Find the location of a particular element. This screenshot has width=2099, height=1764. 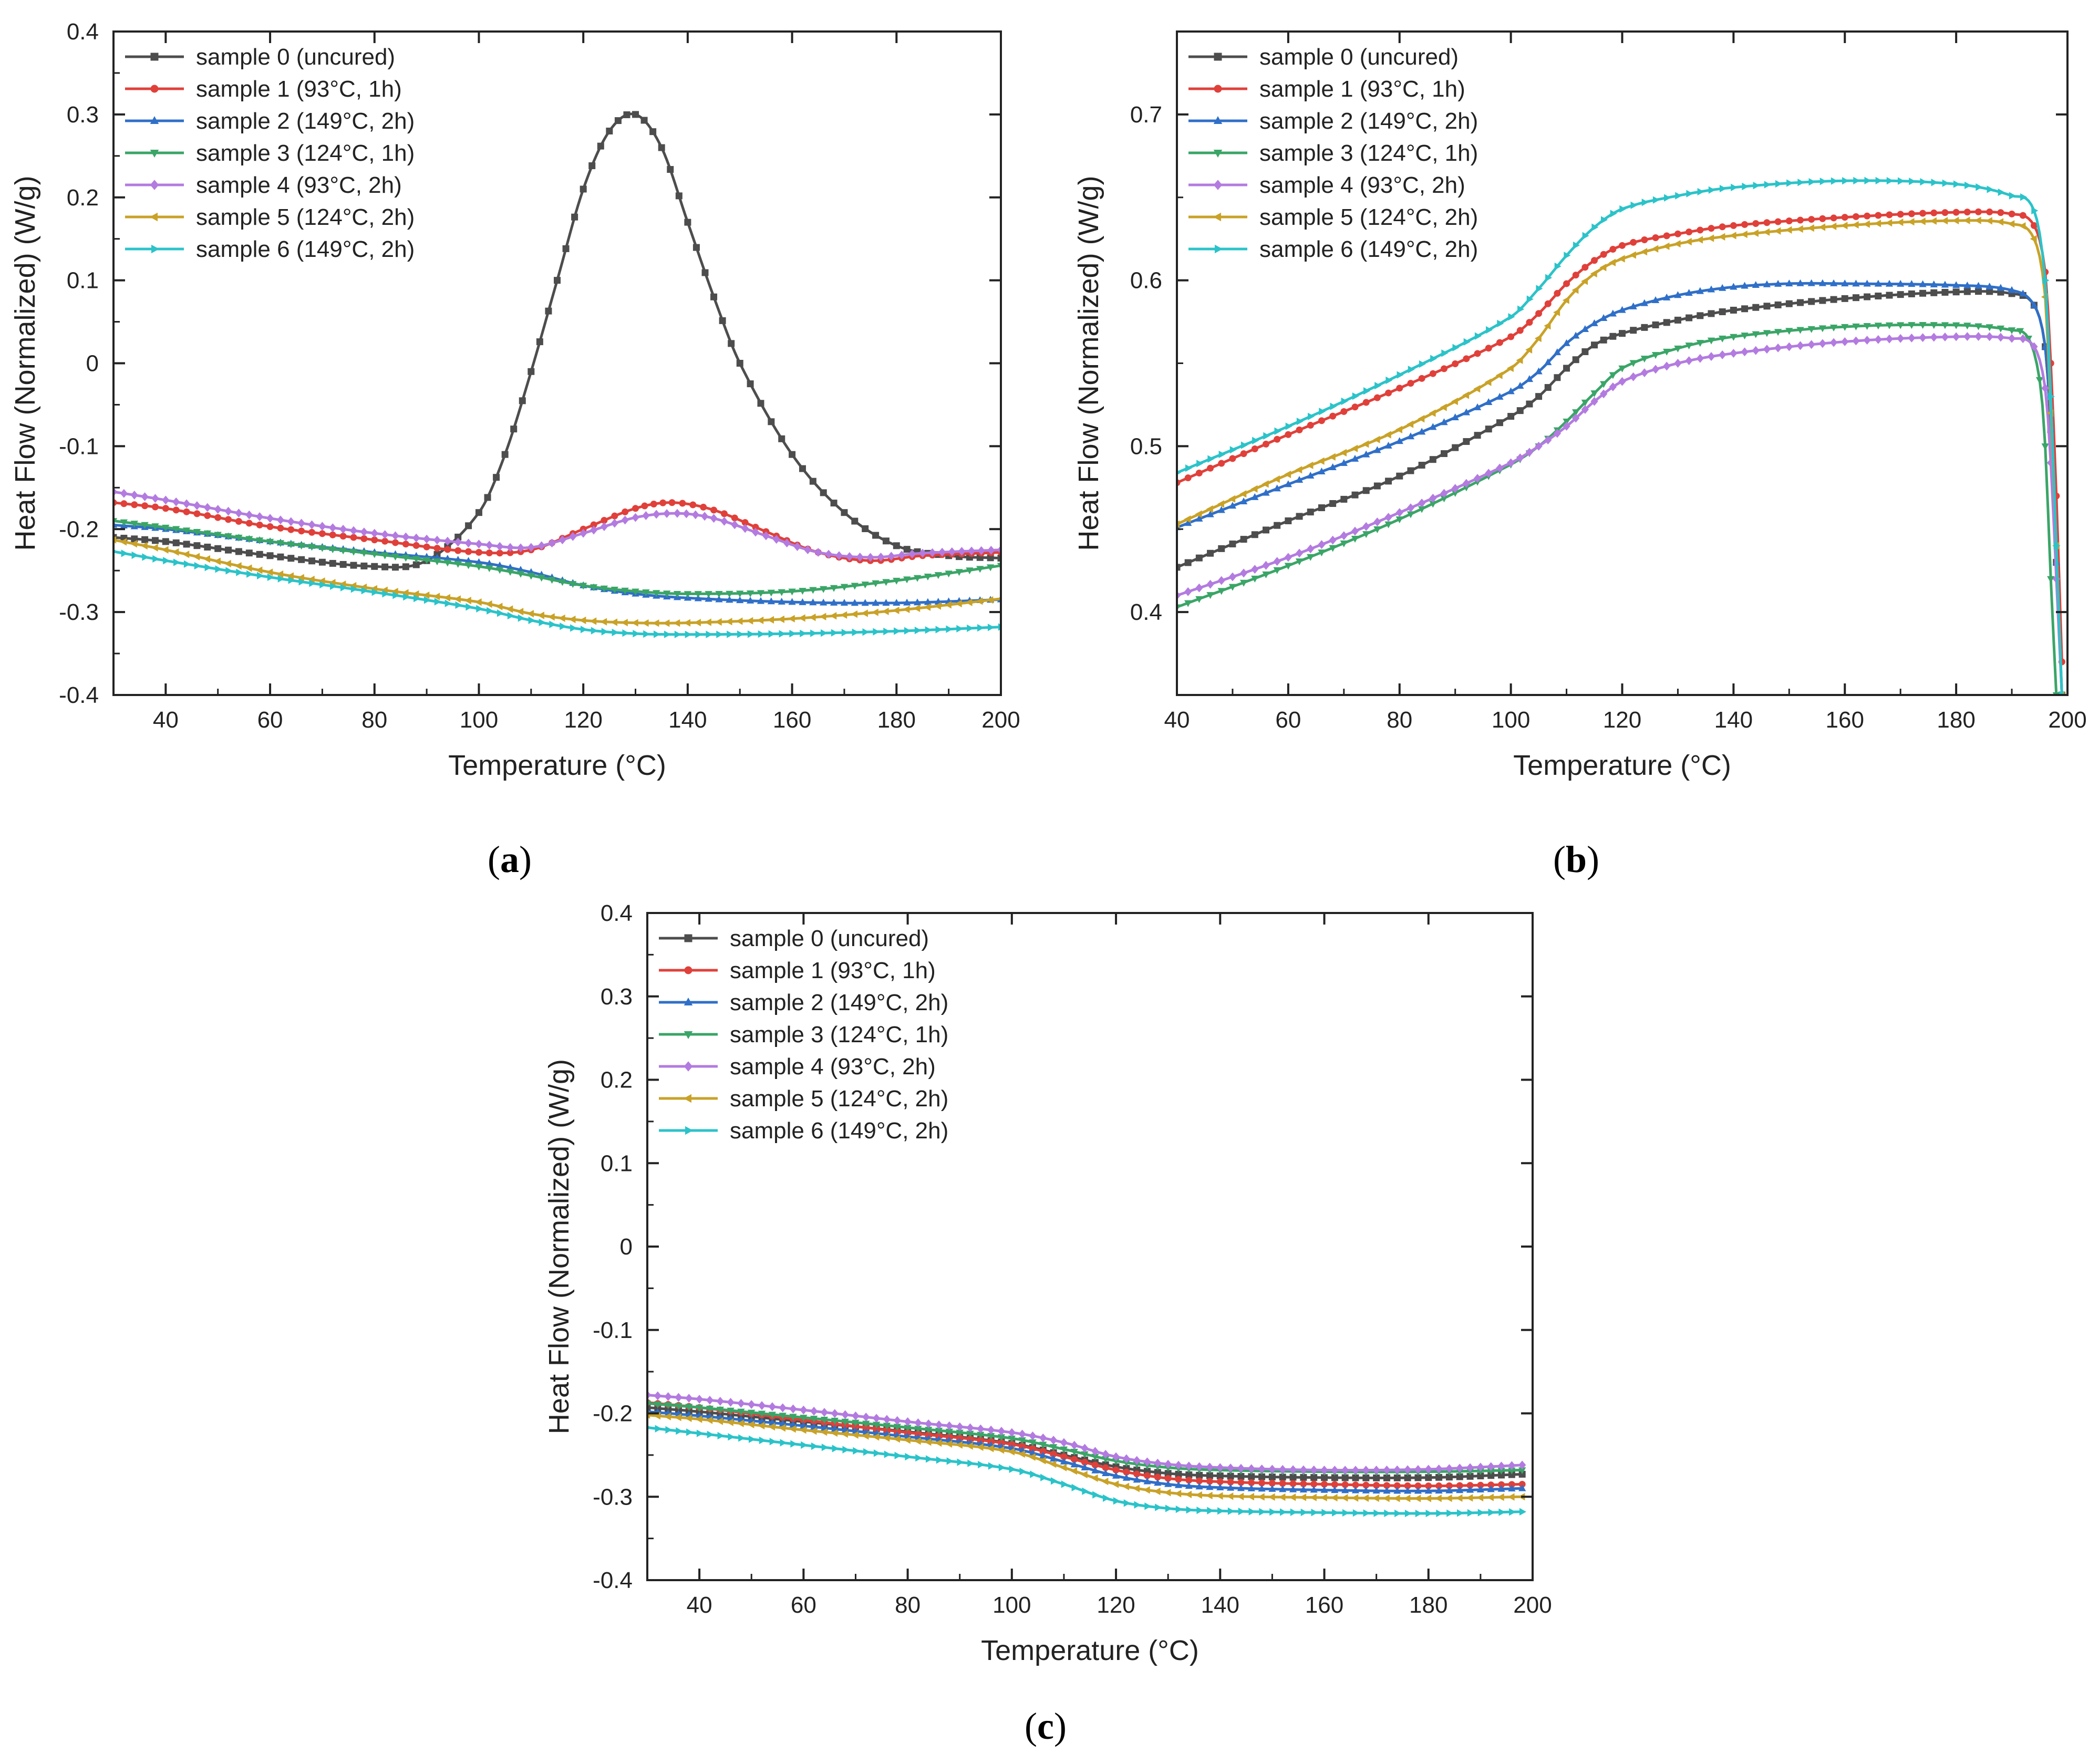

x-axis-title: Temperature (°C) is located at coordinates (557, 765).